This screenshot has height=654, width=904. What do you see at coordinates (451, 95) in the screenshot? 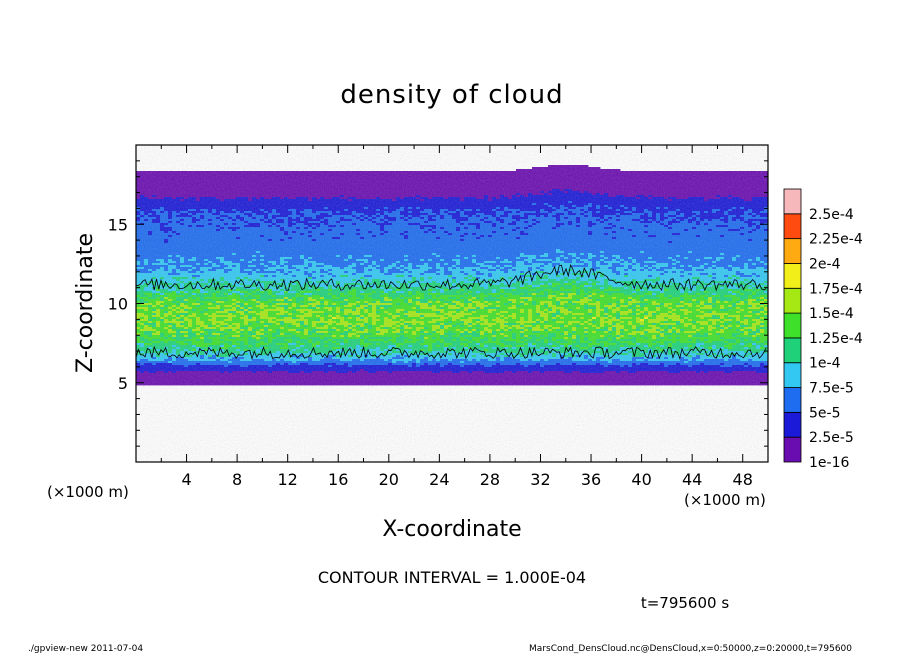
I see `chart-title: density of cloud` at bounding box center [451, 95].